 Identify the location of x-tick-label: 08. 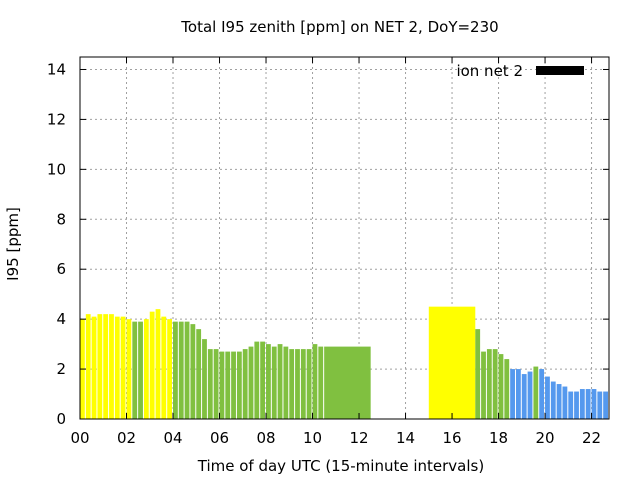
(265, 438).